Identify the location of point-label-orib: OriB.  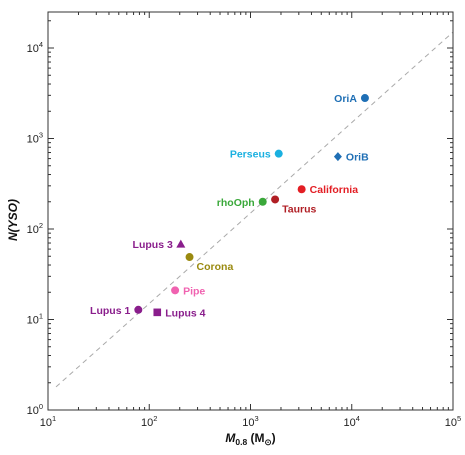
(357, 158).